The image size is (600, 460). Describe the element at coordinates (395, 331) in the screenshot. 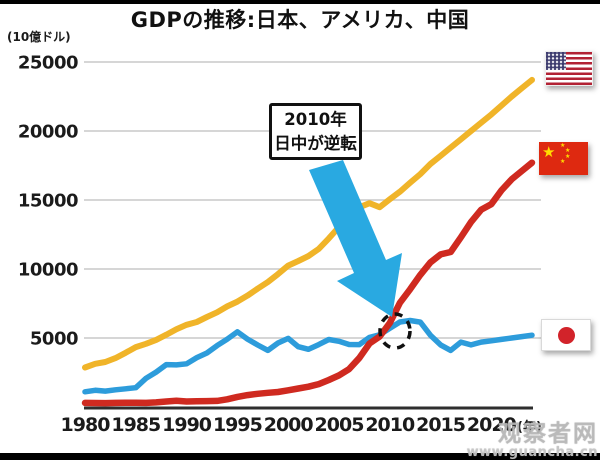

I see `crossover-dashed-circle` at that location.